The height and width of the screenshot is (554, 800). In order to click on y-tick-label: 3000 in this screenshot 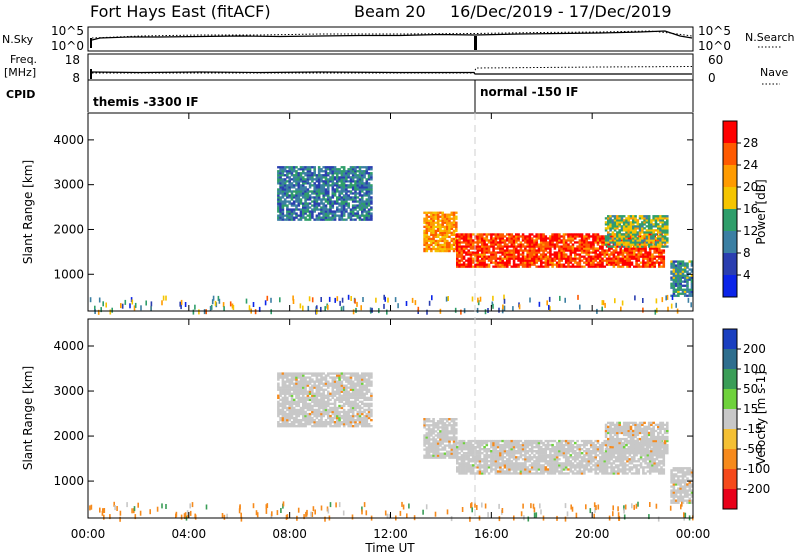, I will do `click(68, 185)`.